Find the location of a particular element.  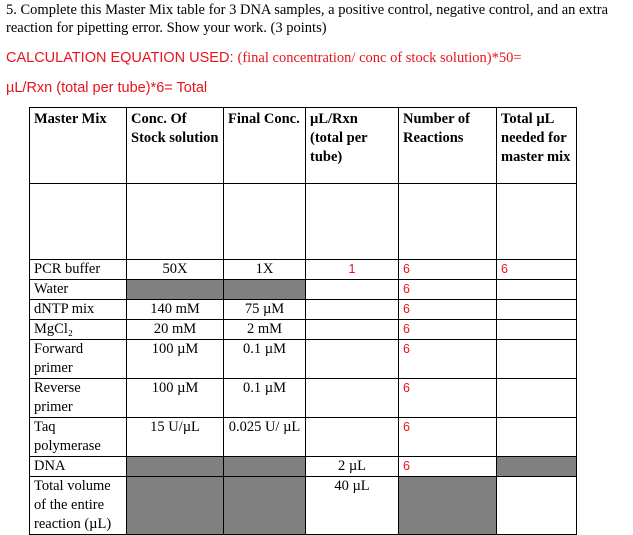

cell-name: DNA is located at coordinates (78, 466).